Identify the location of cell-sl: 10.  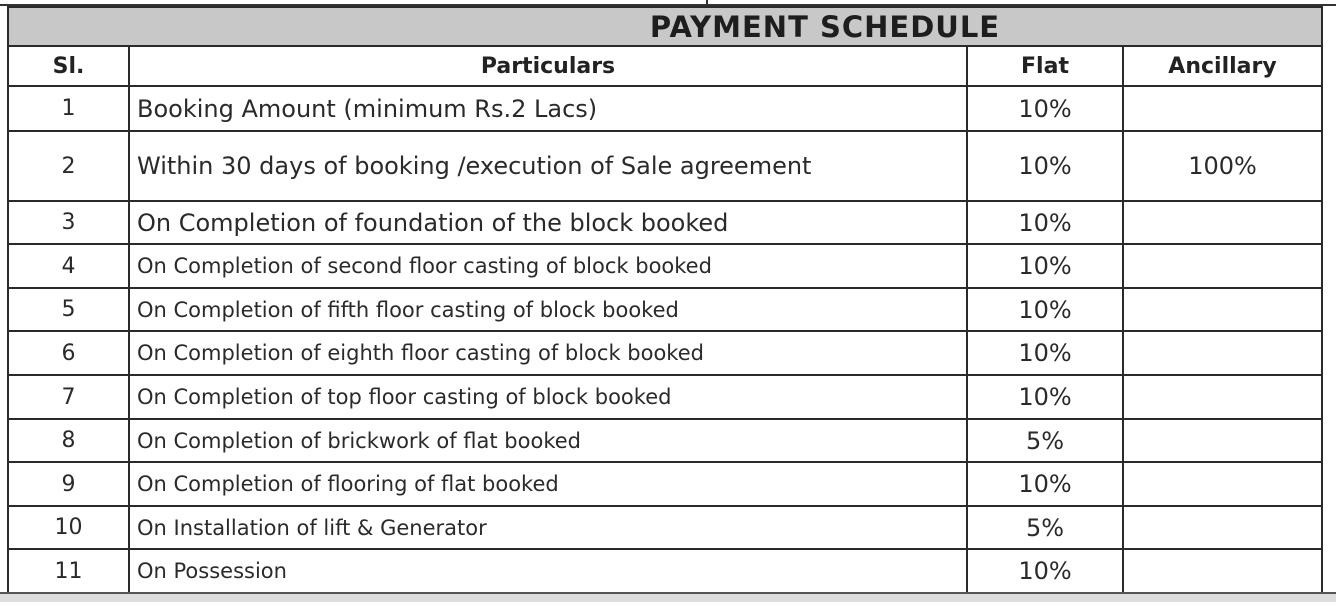
(68, 527).